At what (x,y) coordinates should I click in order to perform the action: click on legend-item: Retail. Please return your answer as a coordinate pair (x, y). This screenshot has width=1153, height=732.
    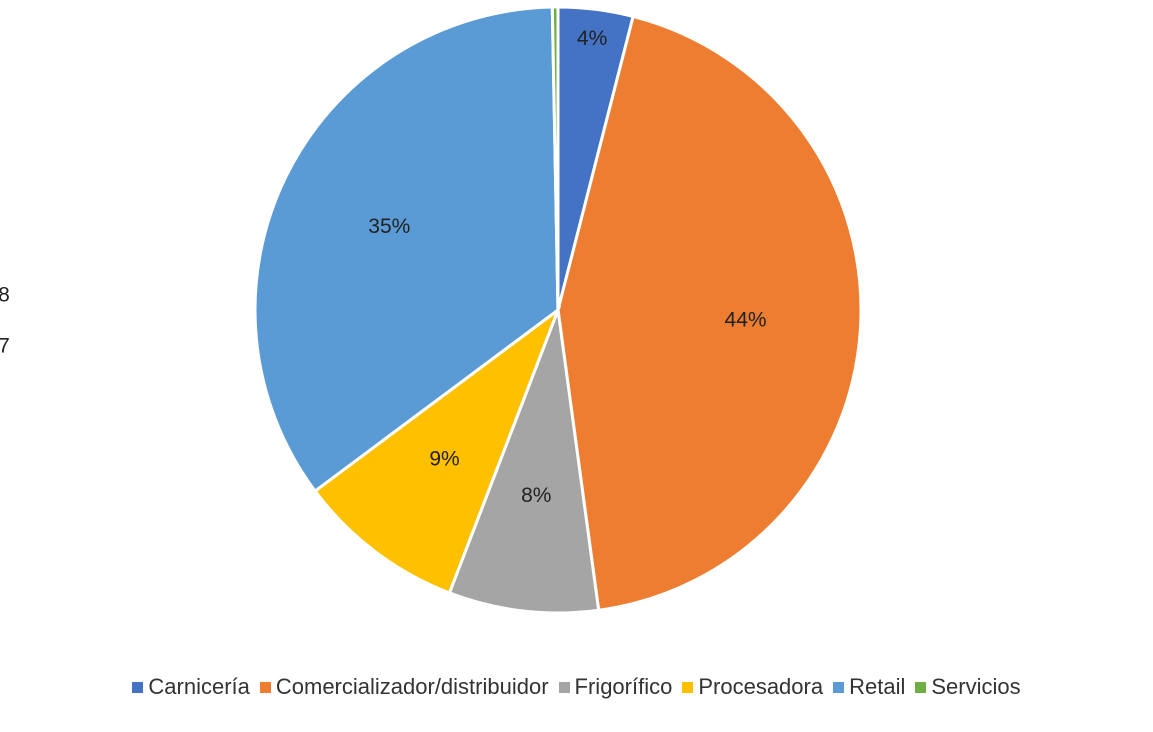
    Looking at the image, I should click on (869, 687).